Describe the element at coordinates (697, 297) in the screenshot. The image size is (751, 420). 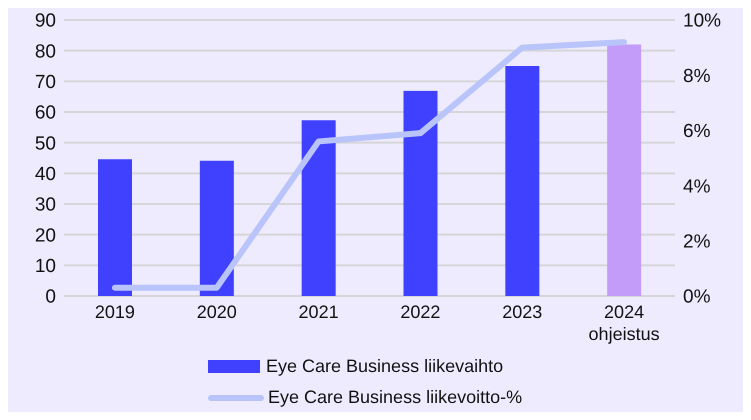
I see `y2-tick-label: 0%` at that location.